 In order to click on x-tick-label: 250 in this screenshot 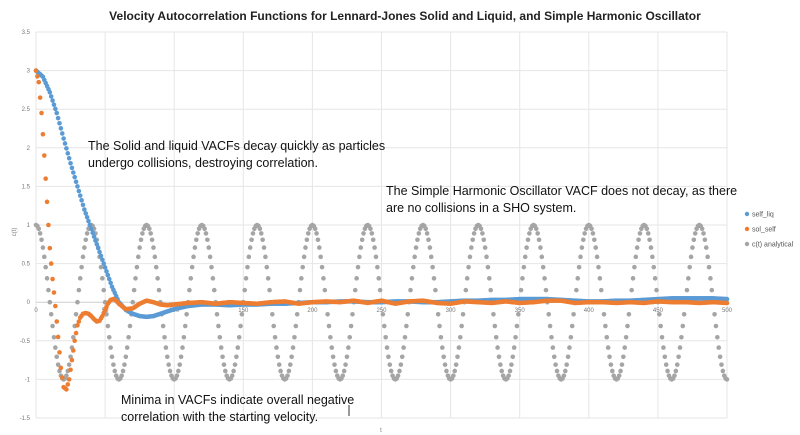, I will do `click(381, 311)`.